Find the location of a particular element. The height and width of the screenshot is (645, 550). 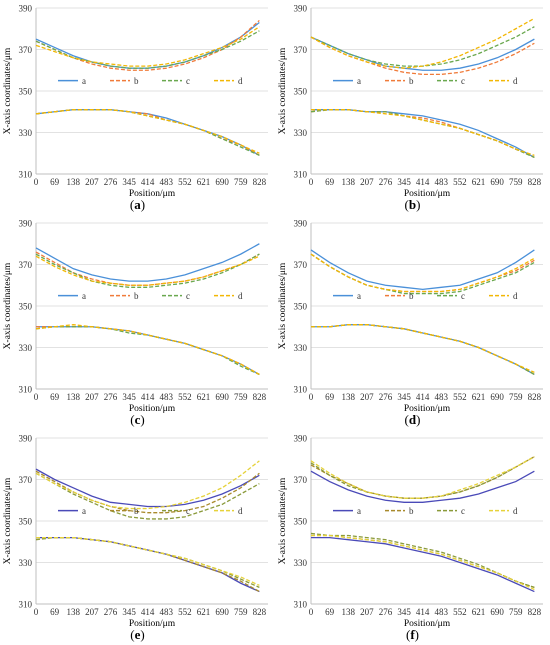

caption-f: (f) is located at coordinates (412, 634).